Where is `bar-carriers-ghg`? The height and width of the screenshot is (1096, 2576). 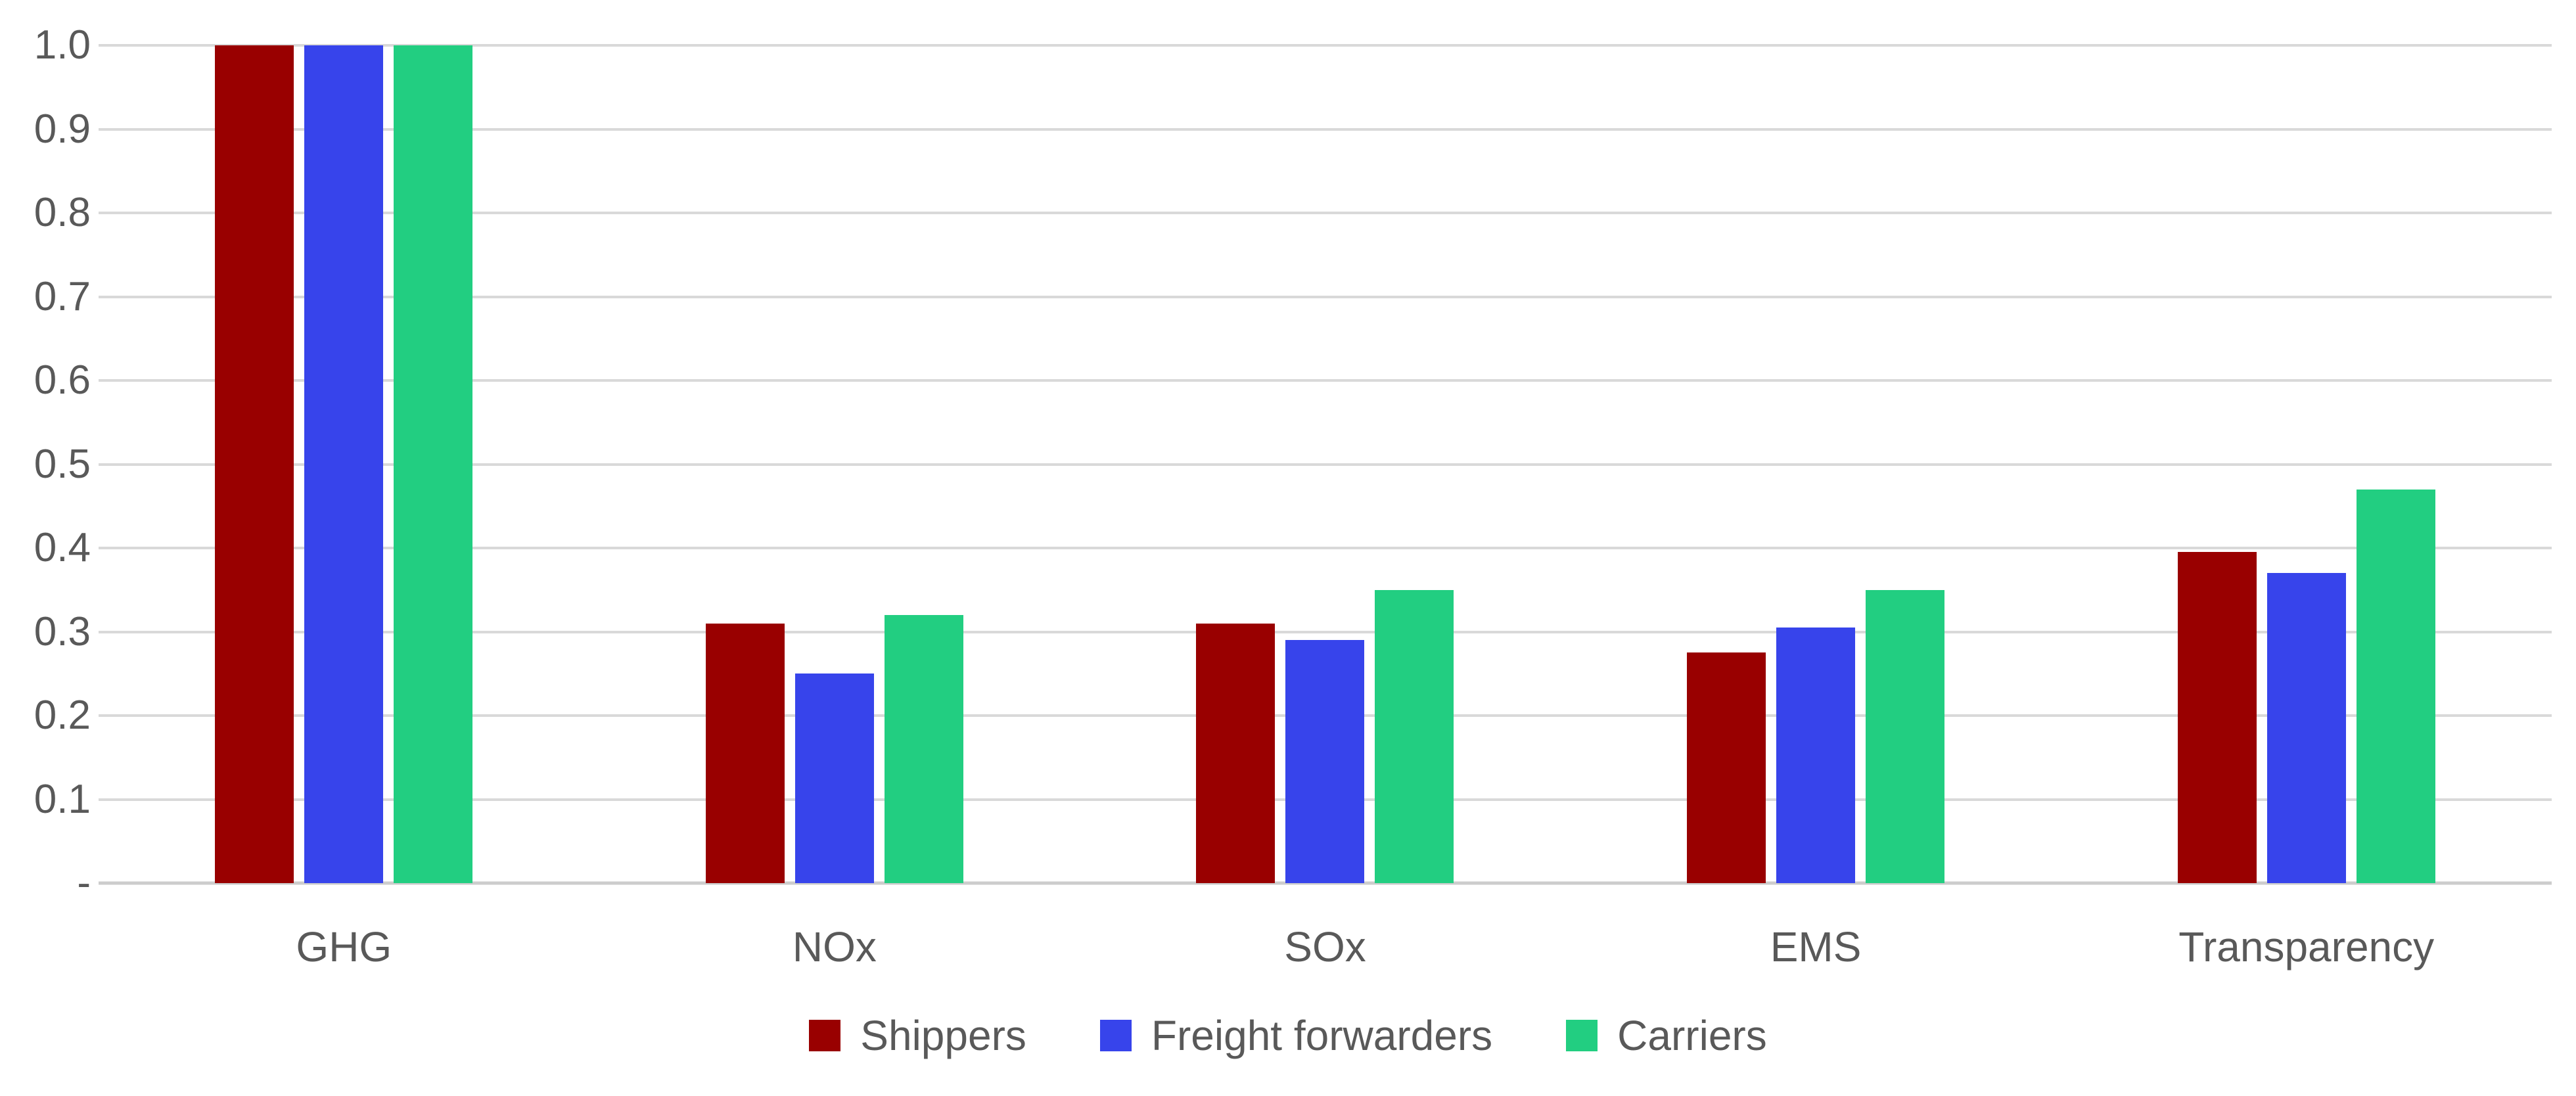 bar-carriers-ghg is located at coordinates (433, 464).